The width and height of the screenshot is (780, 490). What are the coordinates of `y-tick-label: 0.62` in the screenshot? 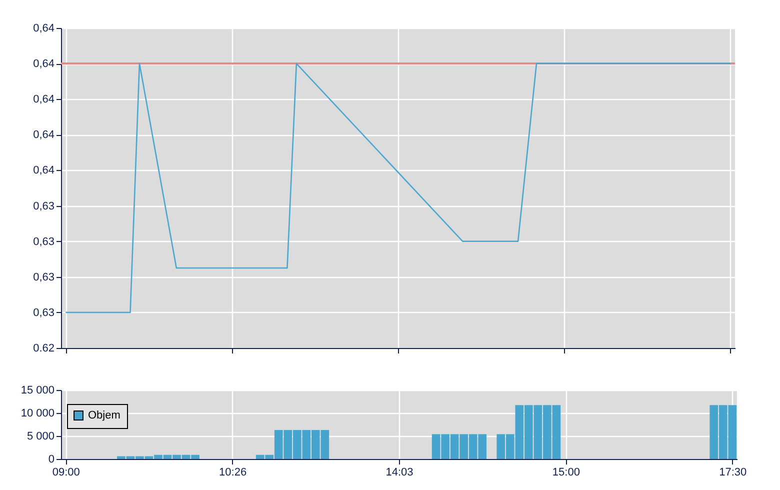 It's located at (43, 348).